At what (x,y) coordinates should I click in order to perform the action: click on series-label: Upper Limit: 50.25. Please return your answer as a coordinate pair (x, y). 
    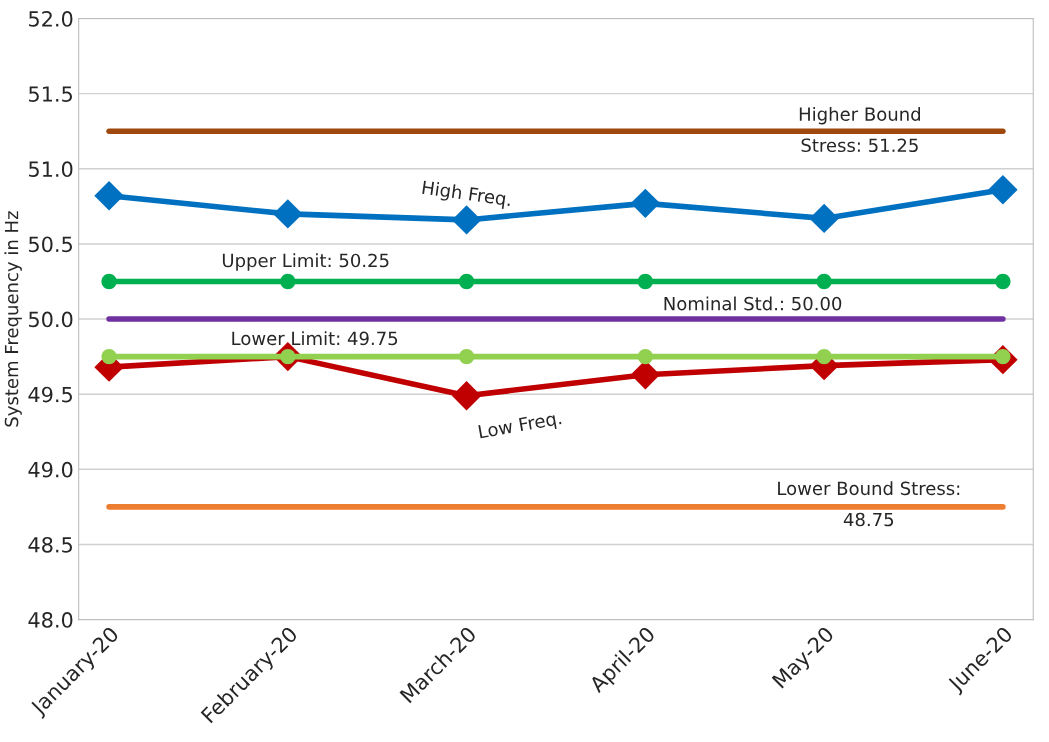
    Looking at the image, I should click on (305, 262).